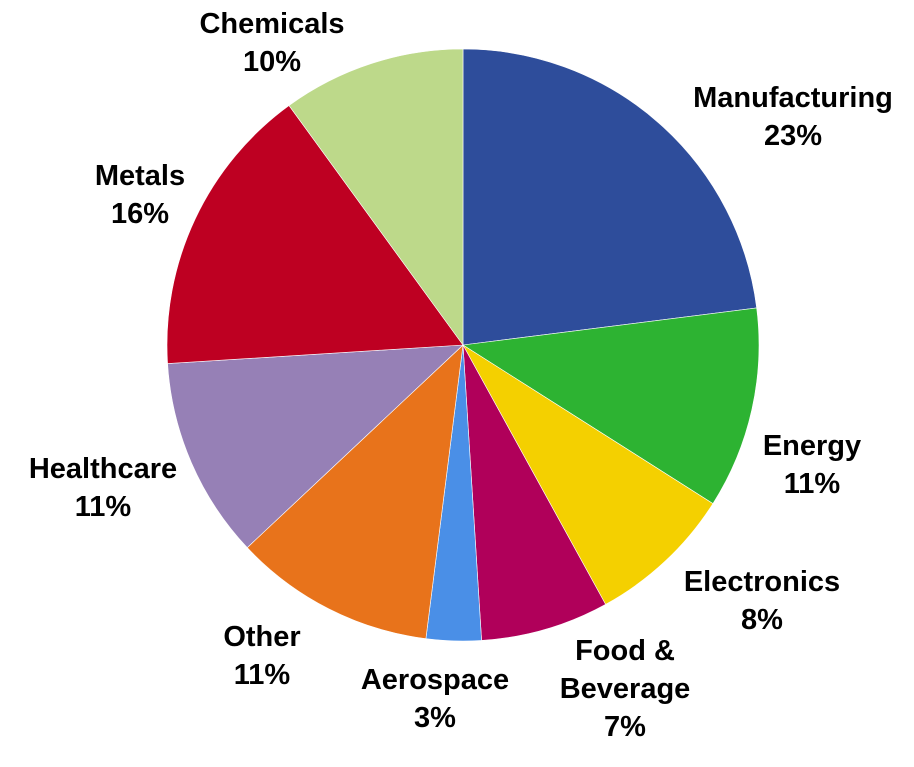 Image resolution: width=914 pixels, height=767 pixels. What do you see at coordinates (272, 62) in the screenshot?
I see `slice-percent-label: 10%` at bounding box center [272, 62].